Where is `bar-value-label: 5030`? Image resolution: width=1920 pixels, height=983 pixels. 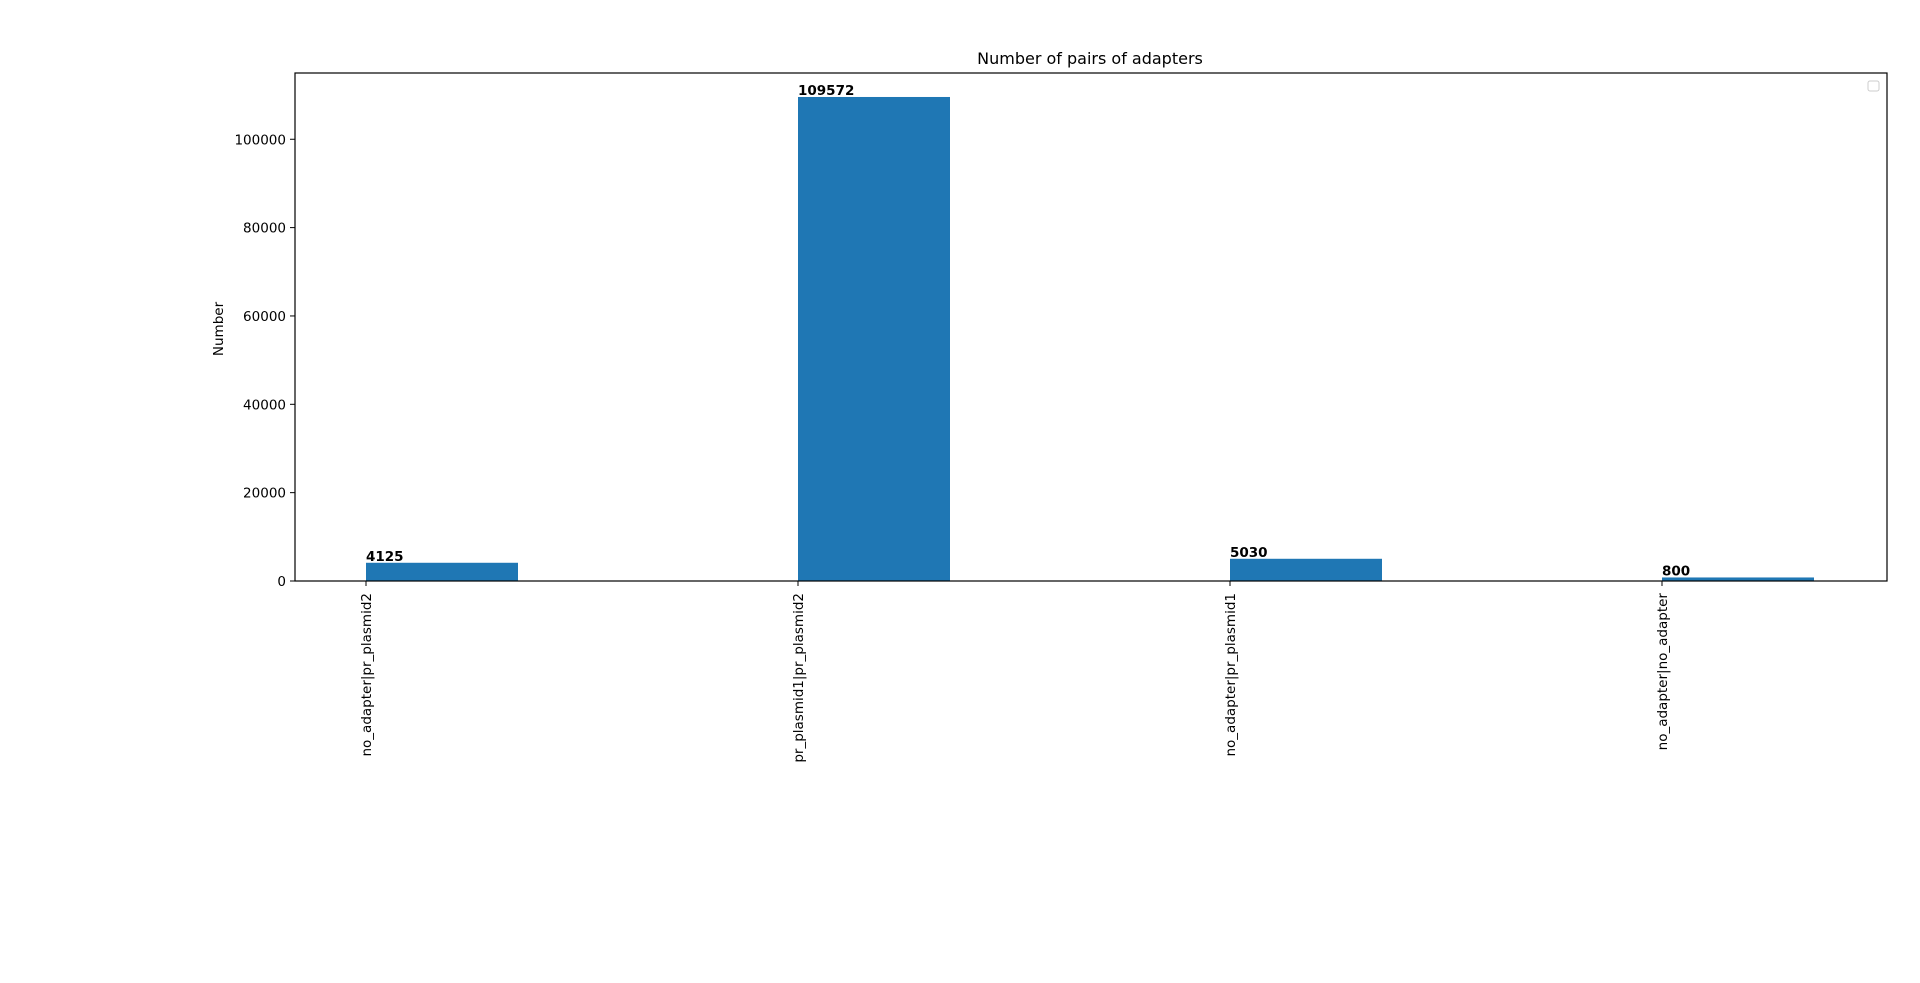
bar-value-label: 5030 is located at coordinates (1249, 553).